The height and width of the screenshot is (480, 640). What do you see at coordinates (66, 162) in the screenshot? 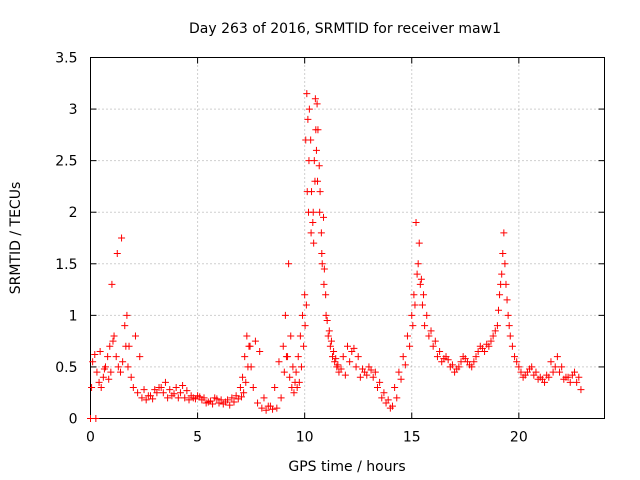
I see `y-tick-label: 2.5` at bounding box center [66, 162].